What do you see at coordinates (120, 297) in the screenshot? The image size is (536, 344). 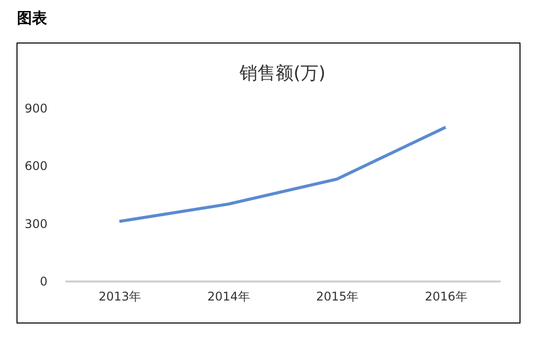 I see `x-tick-label: 2013年` at bounding box center [120, 297].